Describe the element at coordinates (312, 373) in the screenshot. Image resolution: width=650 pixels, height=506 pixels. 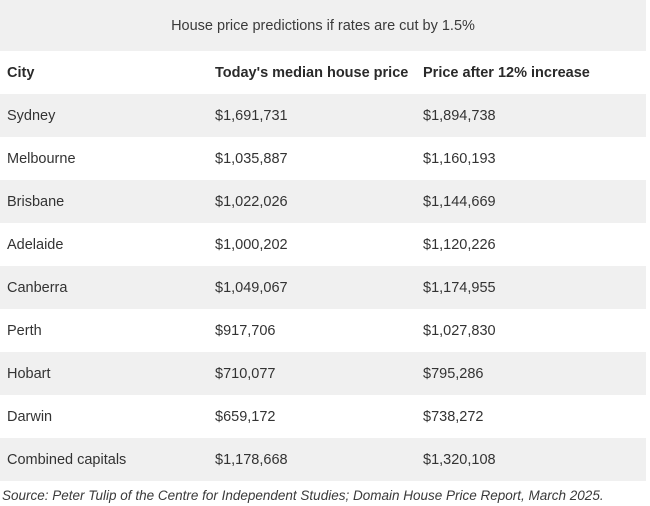
I see `cell-median-price: $710,077` at that location.